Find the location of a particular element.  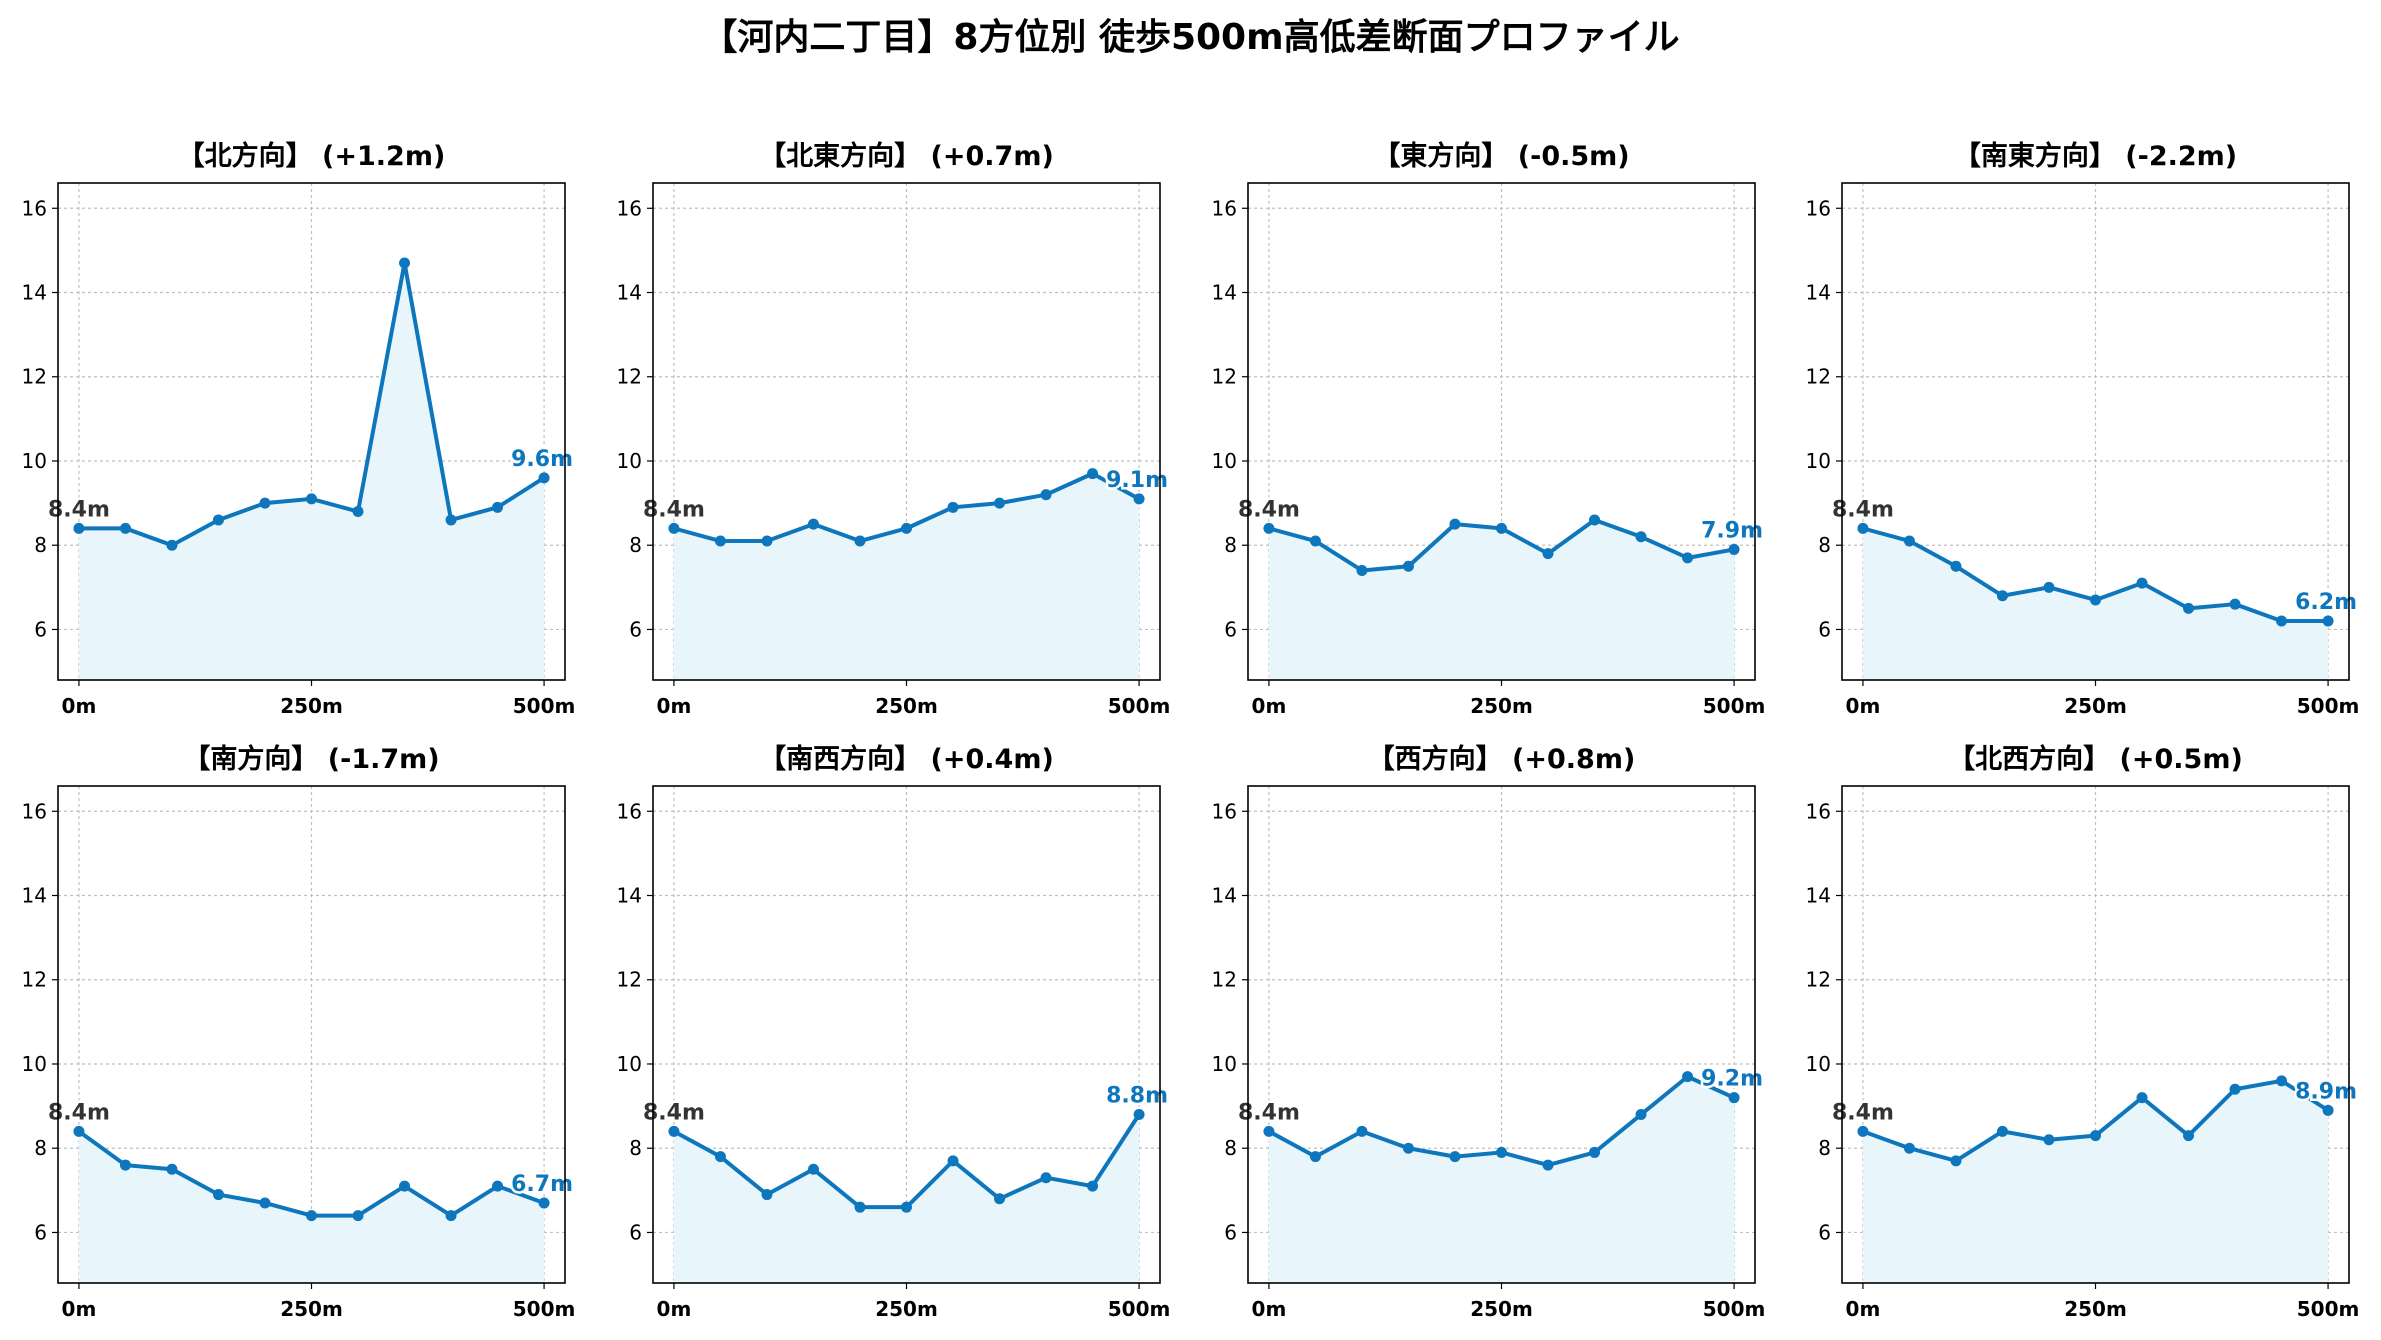

start-value-label: 8.4m is located at coordinates (79, 1112).